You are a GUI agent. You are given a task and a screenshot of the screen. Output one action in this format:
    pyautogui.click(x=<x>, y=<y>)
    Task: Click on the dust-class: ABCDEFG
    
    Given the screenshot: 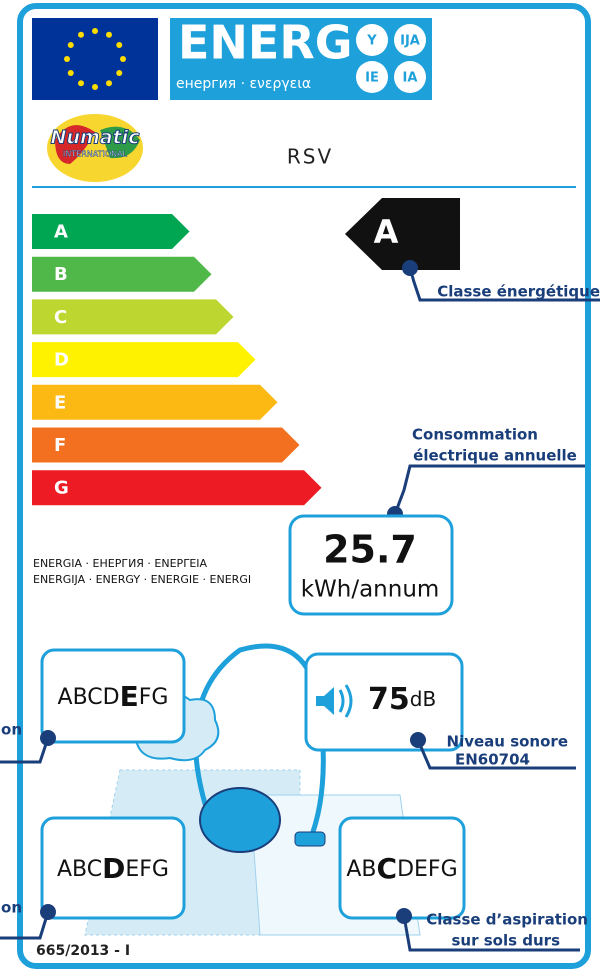 What is the action you would take?
    pyautogui.click(x=113, y=696)
    